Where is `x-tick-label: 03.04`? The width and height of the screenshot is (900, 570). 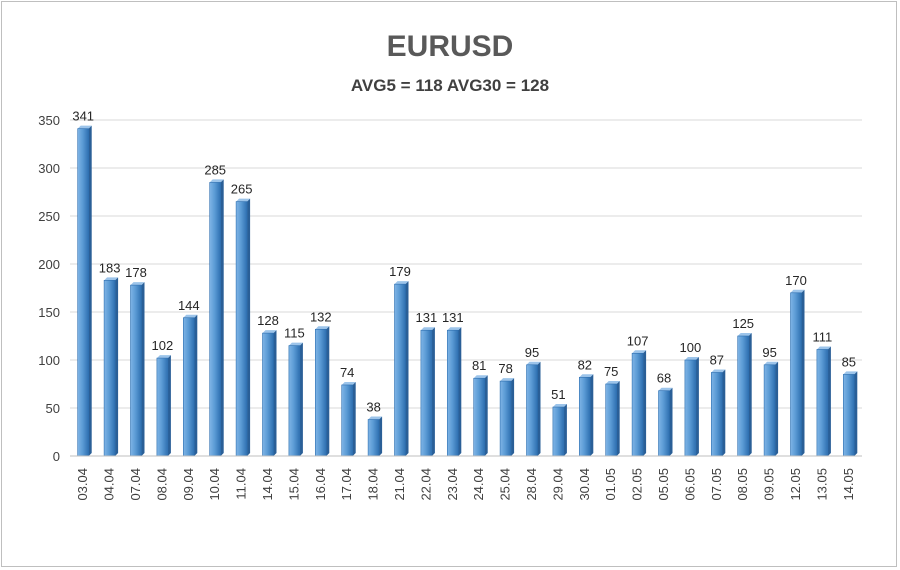 x-tick-label: 03.04 is located at coordinates (82, 484).